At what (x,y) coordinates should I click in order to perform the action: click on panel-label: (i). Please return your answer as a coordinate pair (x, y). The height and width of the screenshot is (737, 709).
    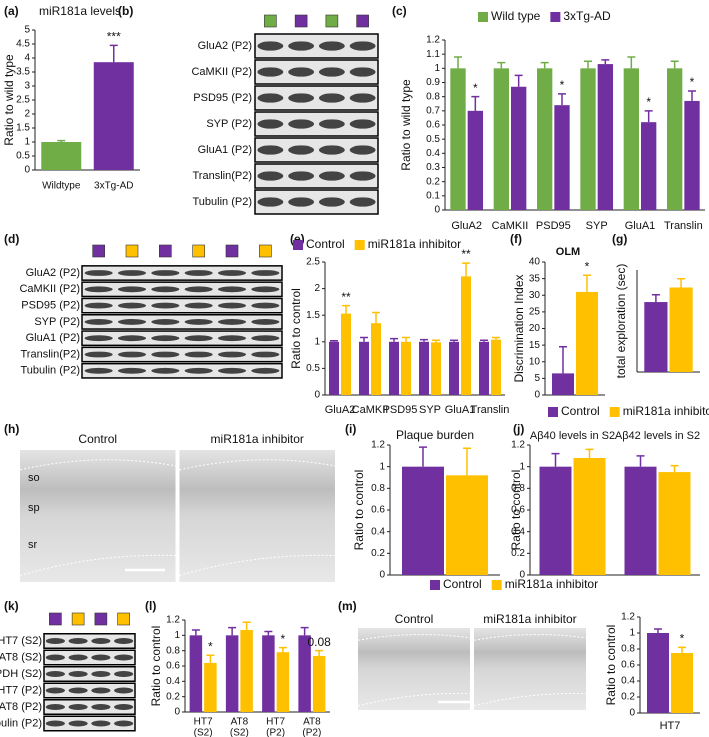
    Looking at the image, I should click on (350, 429).